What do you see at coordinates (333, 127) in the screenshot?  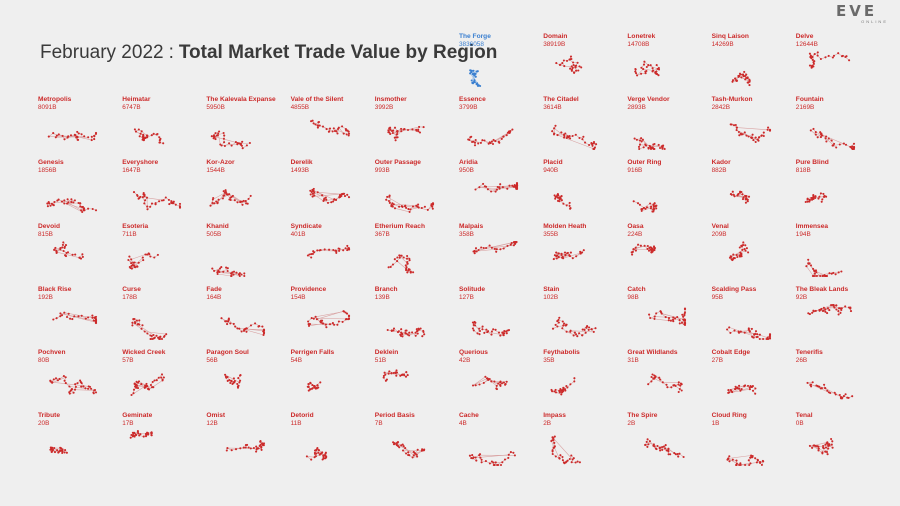 I see `region-cell-vale-of-the-silent: Vale of the Silent 4855B` at bounding box center [333, 127].